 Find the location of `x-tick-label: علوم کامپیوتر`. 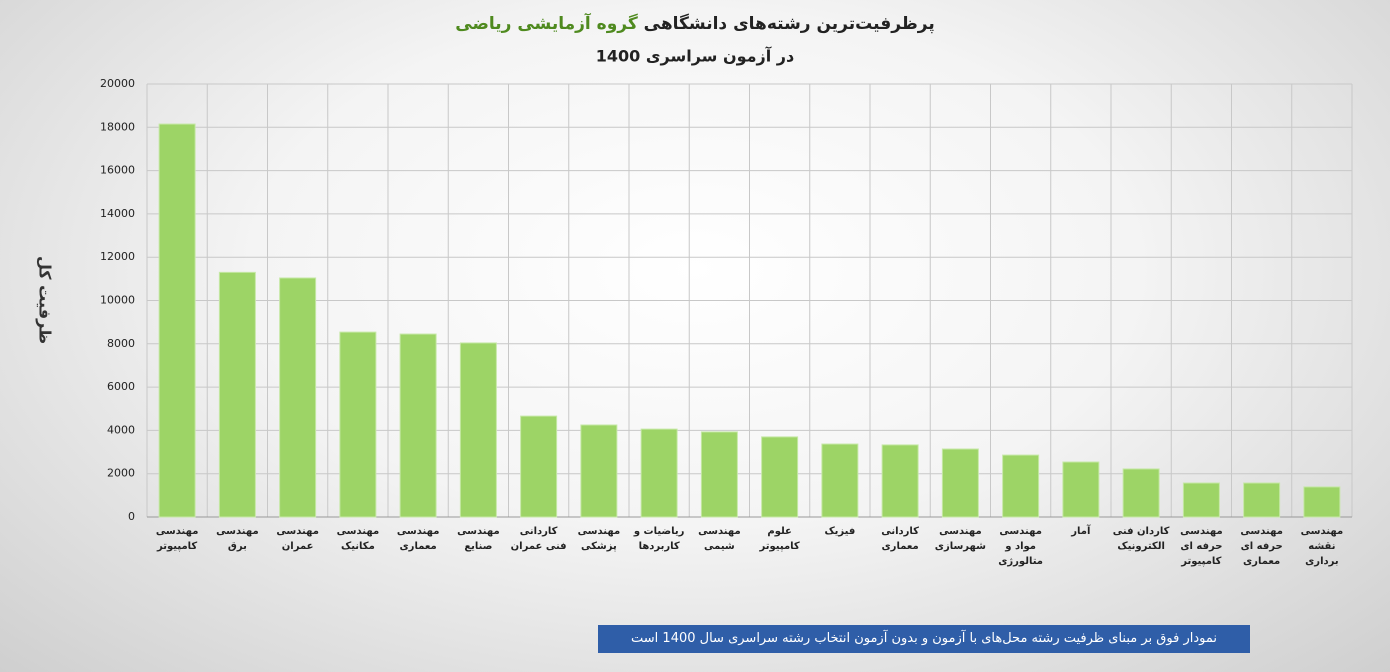

x-tick-label: علوم کامپیوتر is located at coordinates (779, 539).